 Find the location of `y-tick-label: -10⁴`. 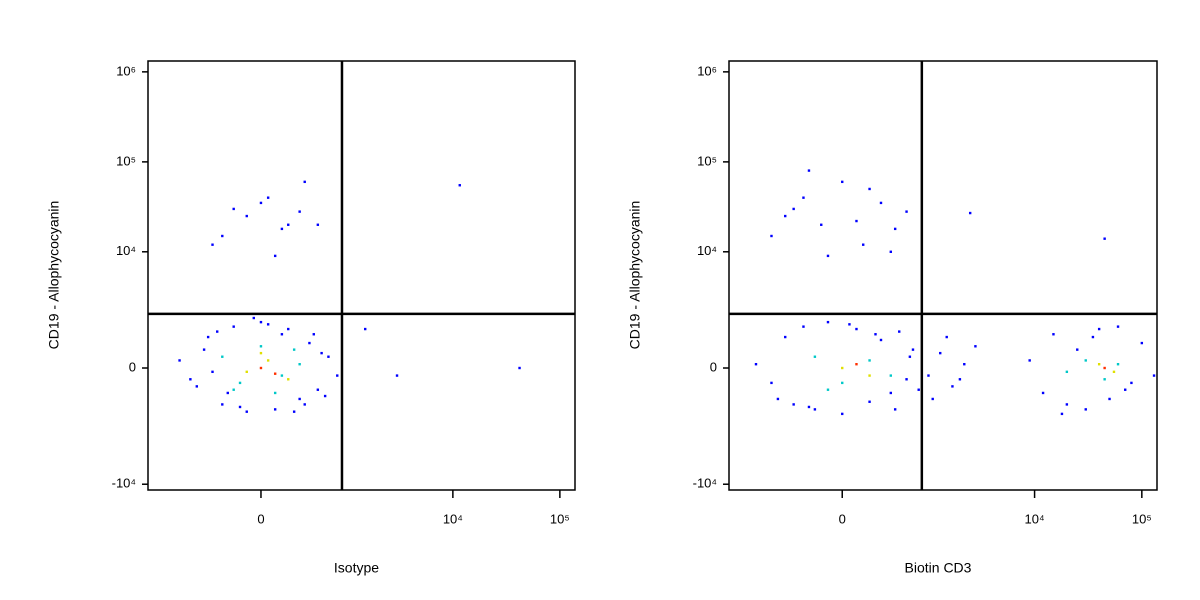

y-tick-label: -10⁴ is located at coordinates (705, 483).